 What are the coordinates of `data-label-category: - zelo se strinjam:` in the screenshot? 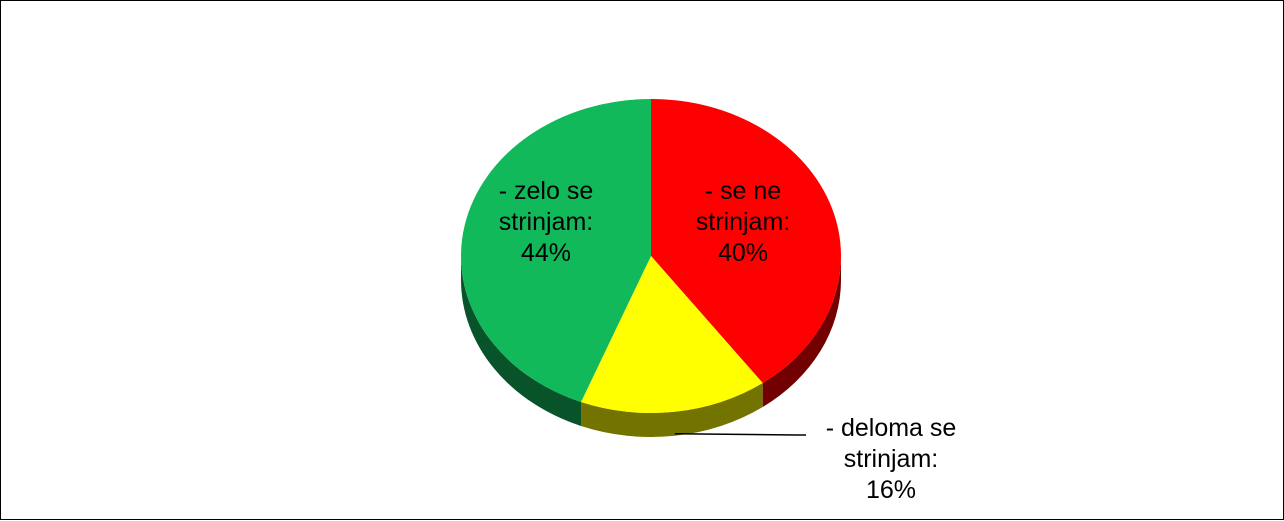 It's located at (546, 206).